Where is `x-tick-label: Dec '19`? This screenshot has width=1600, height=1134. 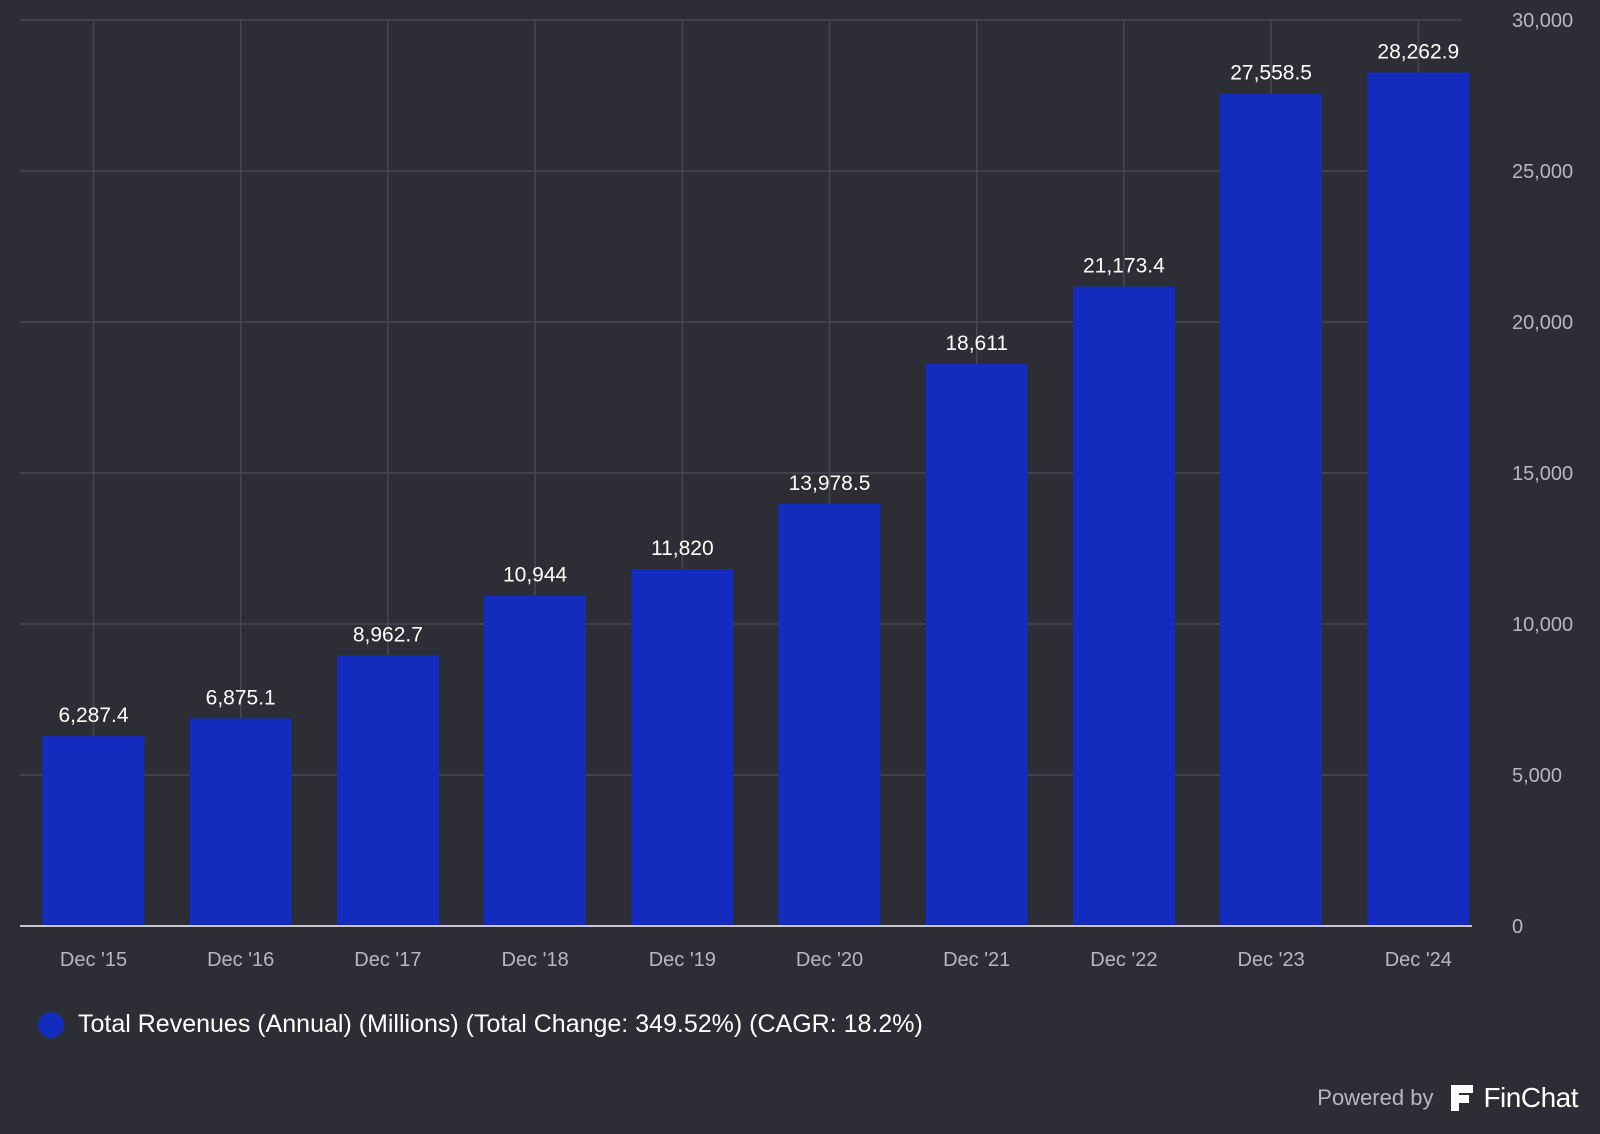
x-tick-label: Dec '19 is located at coordinates (682, 960).